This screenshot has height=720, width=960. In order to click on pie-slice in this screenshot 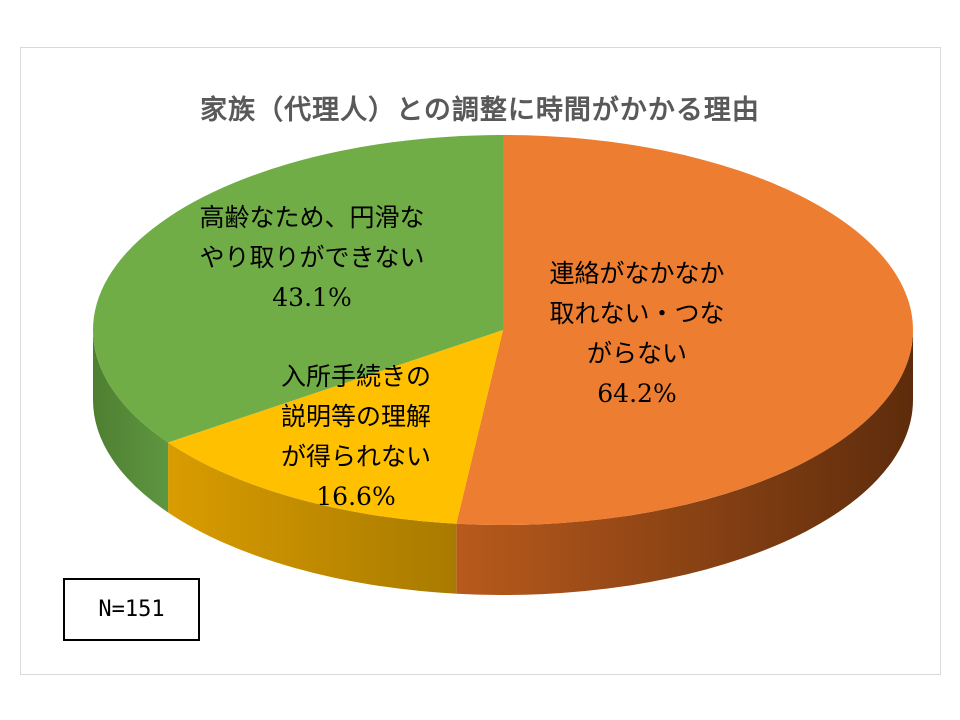, I will do `click(335, 427)`.